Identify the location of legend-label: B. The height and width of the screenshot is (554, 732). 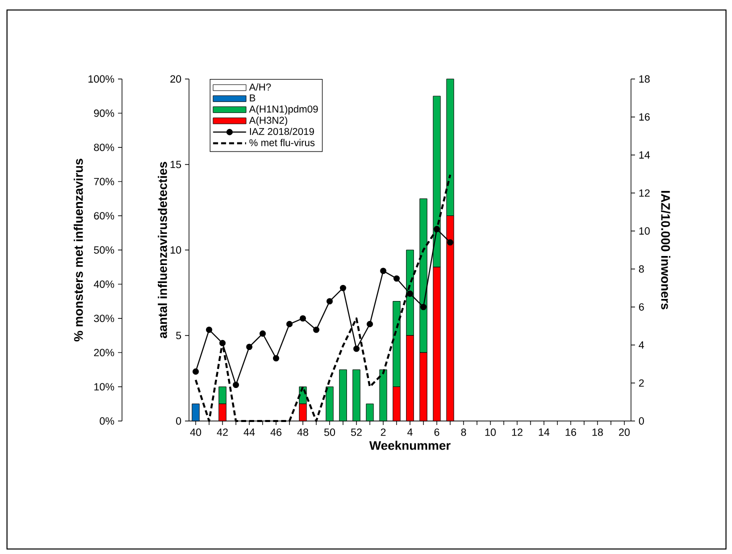
(253, 98).